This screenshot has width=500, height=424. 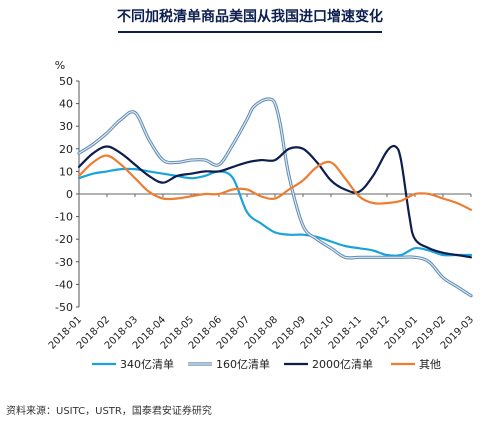 I want to click on y-tick-label: -50, so click(x=64, y=307).